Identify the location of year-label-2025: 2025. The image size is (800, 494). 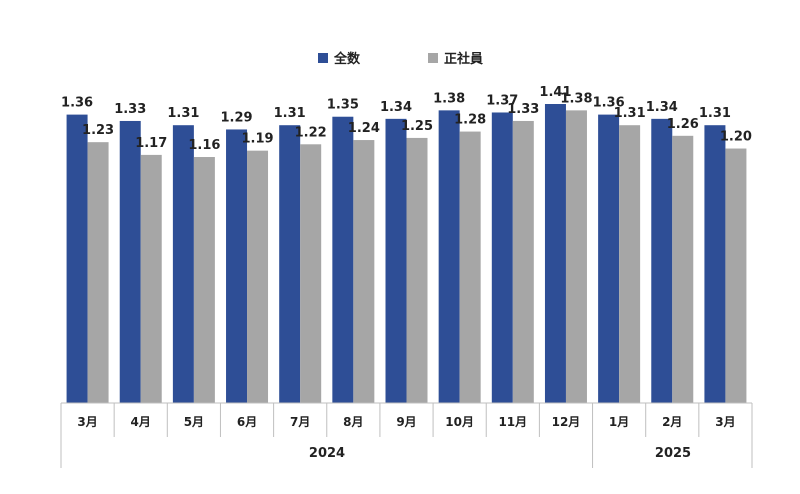
(673, 453).